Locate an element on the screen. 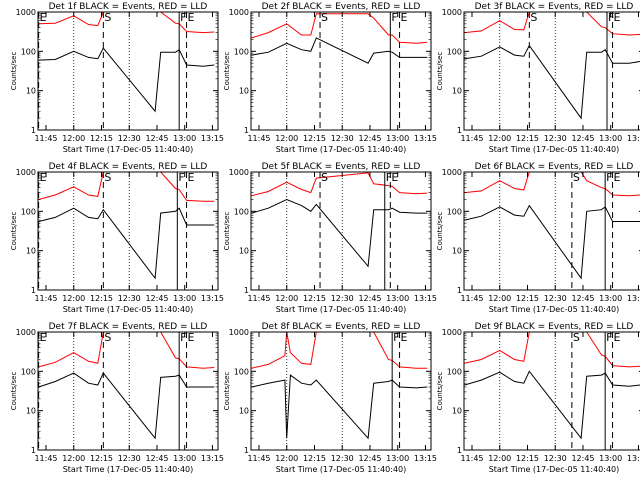 This screenshot has height=480, width=640. panel-title: Det 9f BLACK = Events, RED = LLD is located at coordinates (554, 327).